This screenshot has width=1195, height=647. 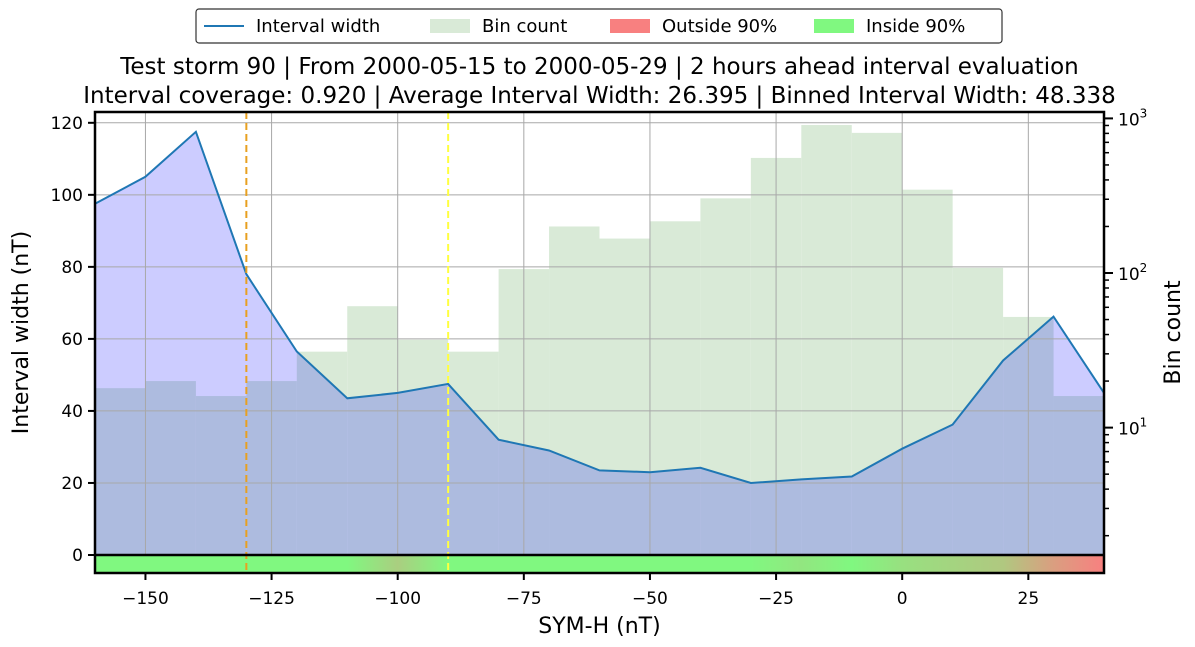 I want to click on legend-label: Interval width, so click(x=318, y=26).